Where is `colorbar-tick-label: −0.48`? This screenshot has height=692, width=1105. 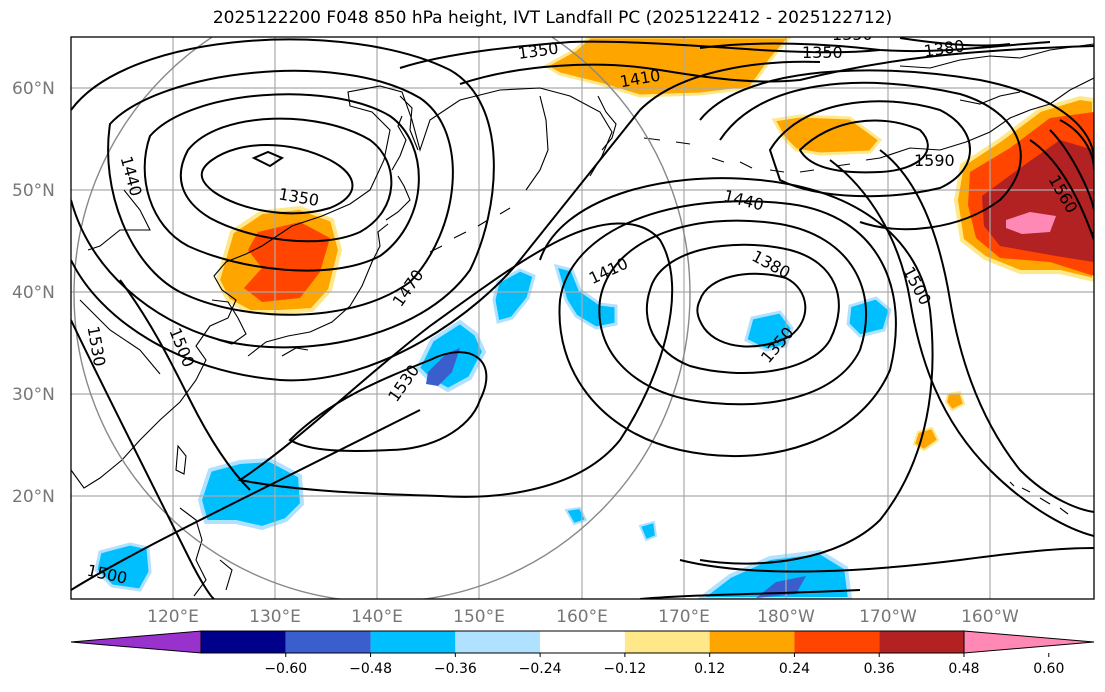
colorbar-tick-label: −0.48 is located at coordinates (370, 669).